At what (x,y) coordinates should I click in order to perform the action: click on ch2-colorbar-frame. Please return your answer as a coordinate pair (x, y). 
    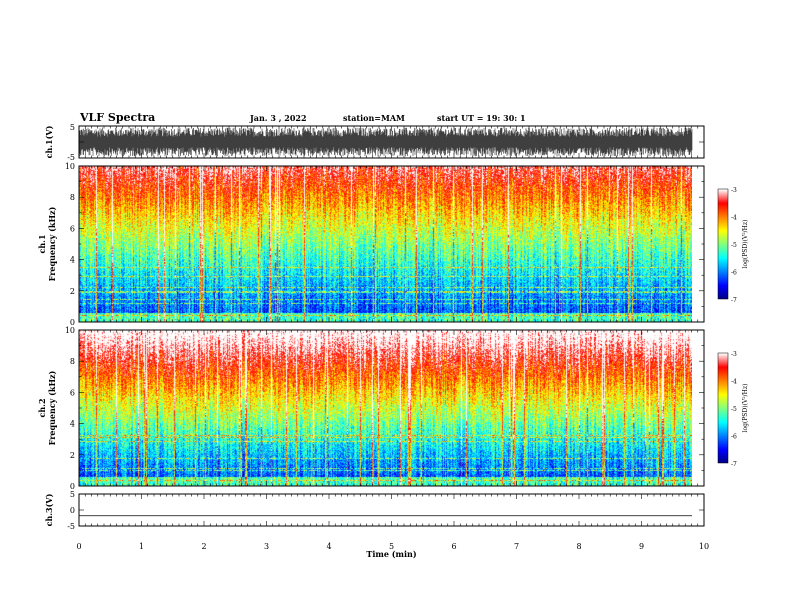
    Looking at the image, I should click on (723, 408).